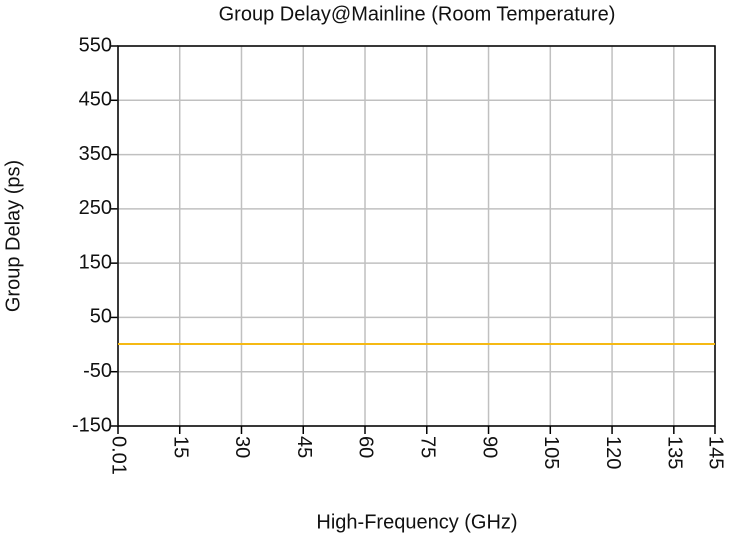 The height and width of the screenshot is (540, 730). What do you see at coordinates (417, 14) in the screenshot?
I see `chart-title: Group Delay@Mainline (Room Temperature)` at bounding box center [417, 14].